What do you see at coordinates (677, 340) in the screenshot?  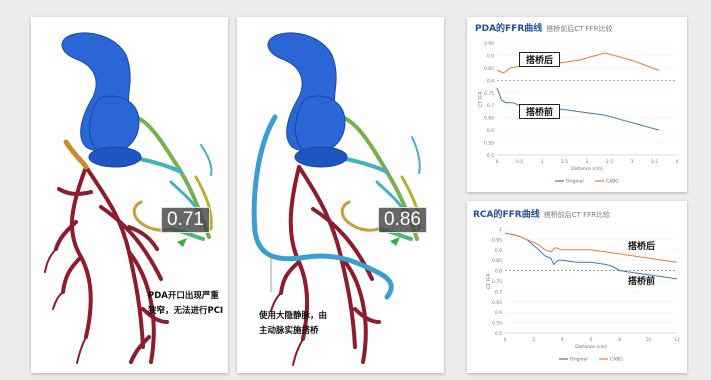 I see `x-tick-label: 12` at bounding box center [677, 340].